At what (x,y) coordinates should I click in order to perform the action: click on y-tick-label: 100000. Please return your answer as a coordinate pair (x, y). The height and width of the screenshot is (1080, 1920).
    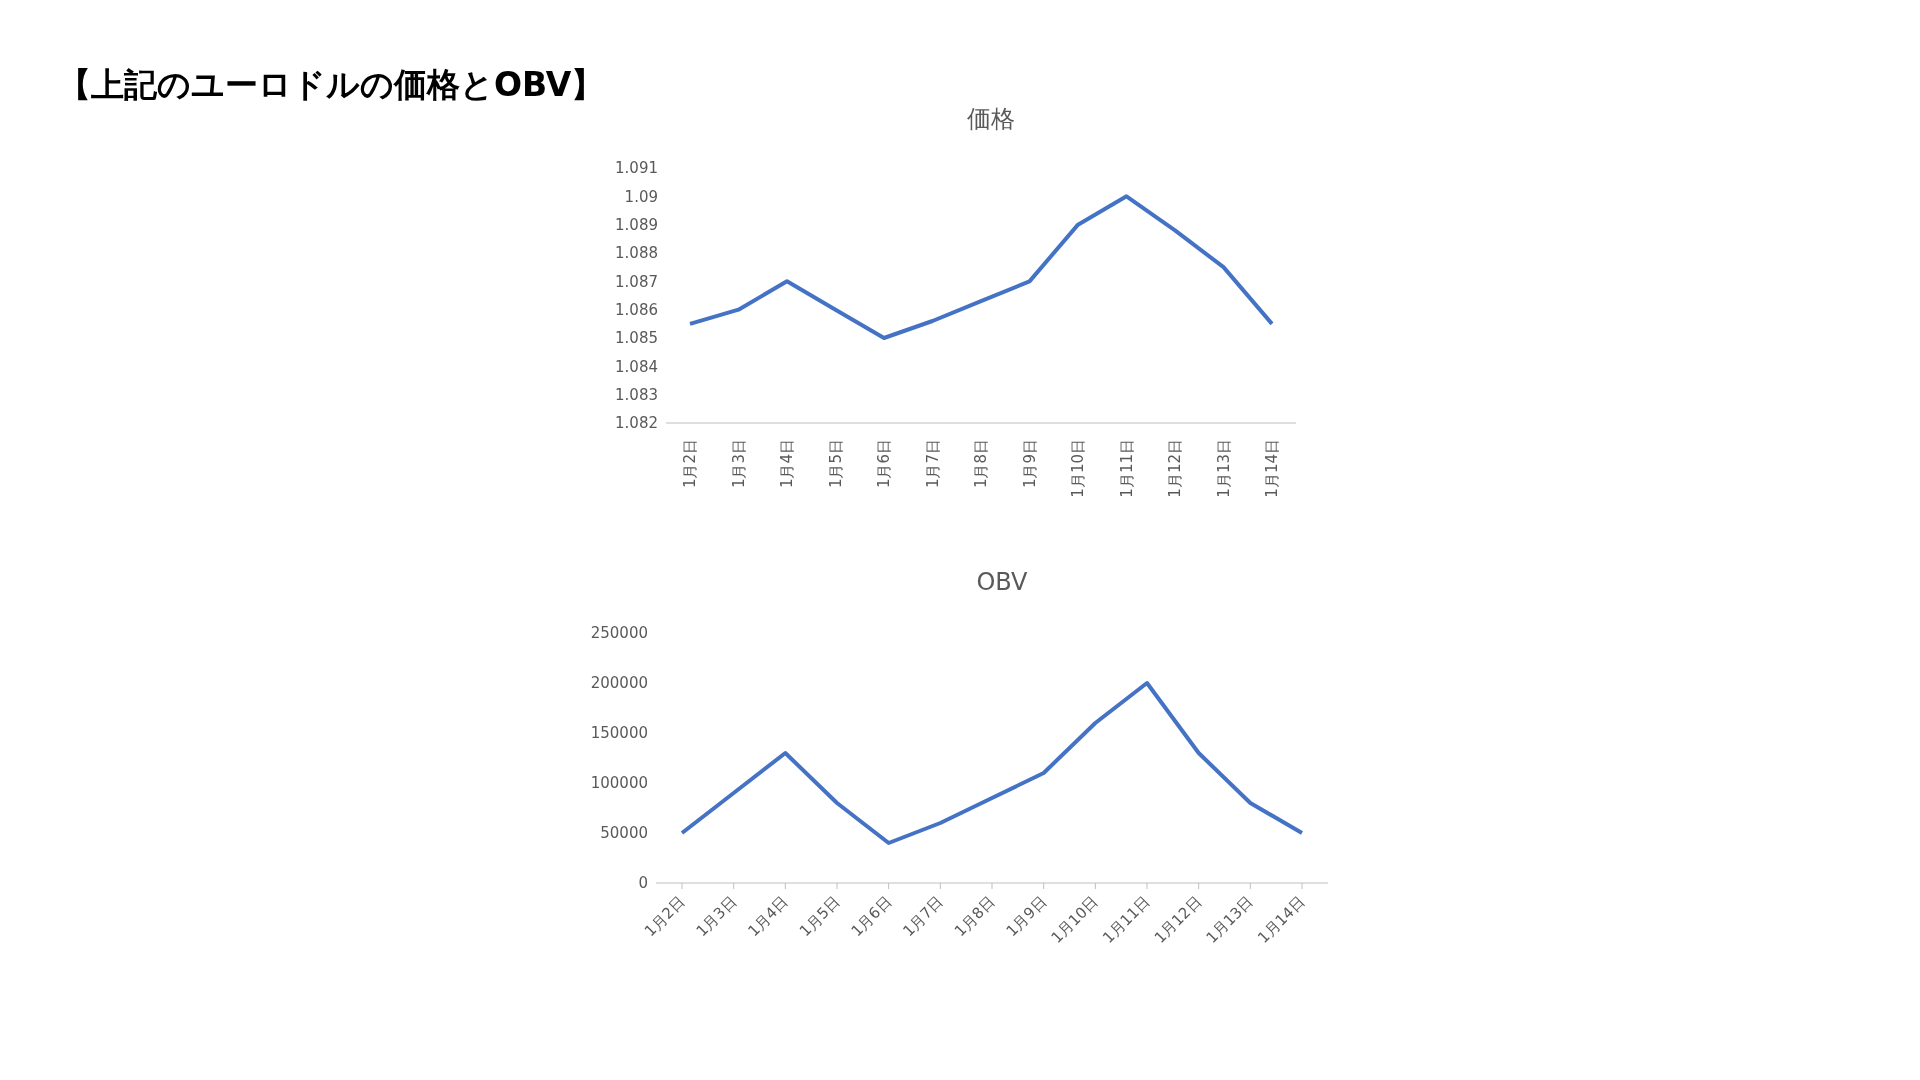
    Looking at the image, I should click on (619, 783).